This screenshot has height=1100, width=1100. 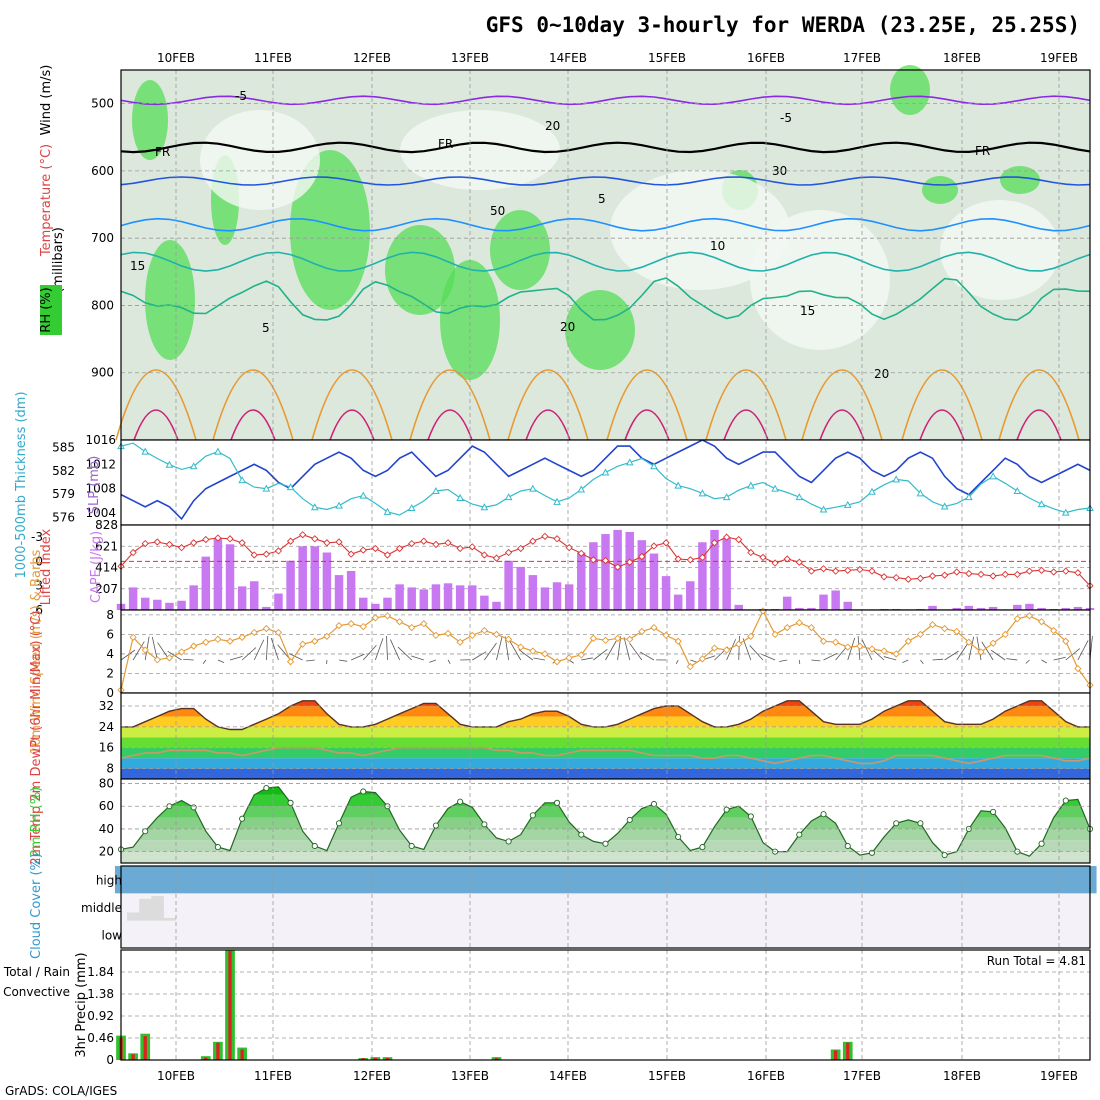 I want to click on cape-tick-label: 828, so click(x=106, y=525).